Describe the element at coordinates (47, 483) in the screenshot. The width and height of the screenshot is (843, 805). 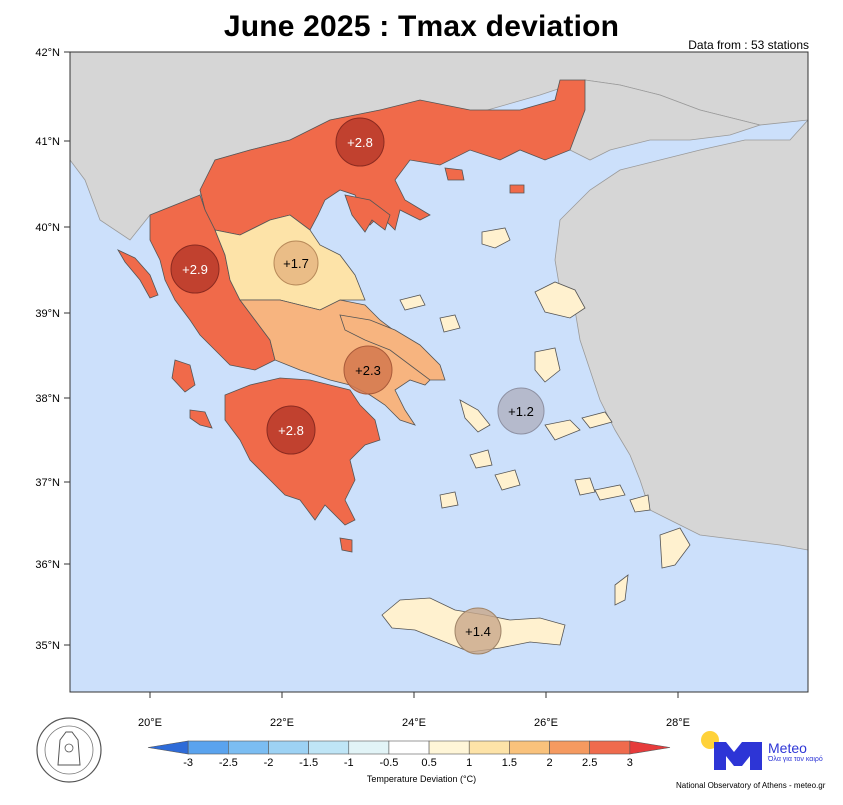
I see `lat-label: 37°N` at that location.